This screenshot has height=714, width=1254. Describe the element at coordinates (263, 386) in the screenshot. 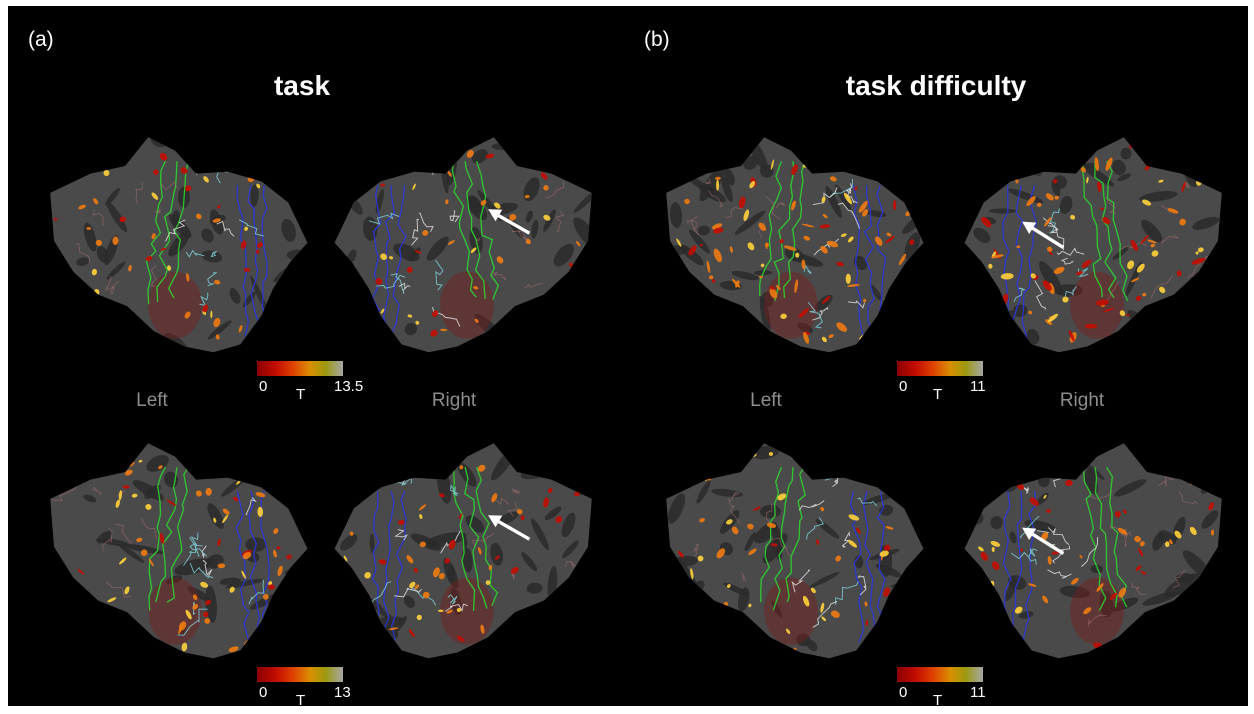

I see `colorbar-a-top-min: 0` at that location.